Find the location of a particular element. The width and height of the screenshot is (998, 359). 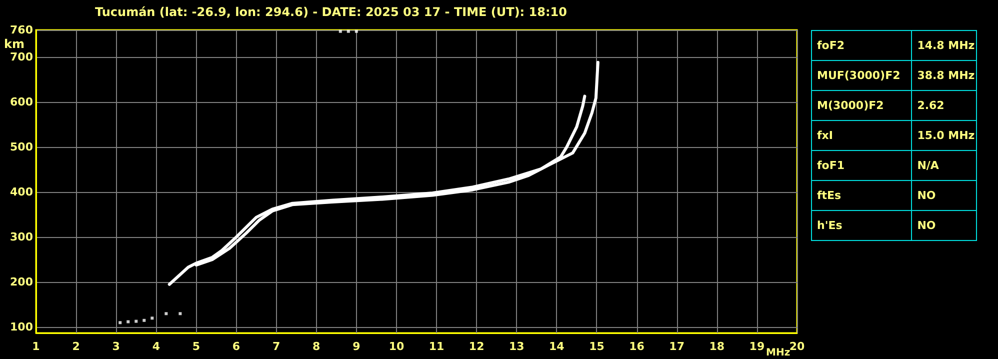

text: 14.8 MHz is located at coordinates (944, 45).